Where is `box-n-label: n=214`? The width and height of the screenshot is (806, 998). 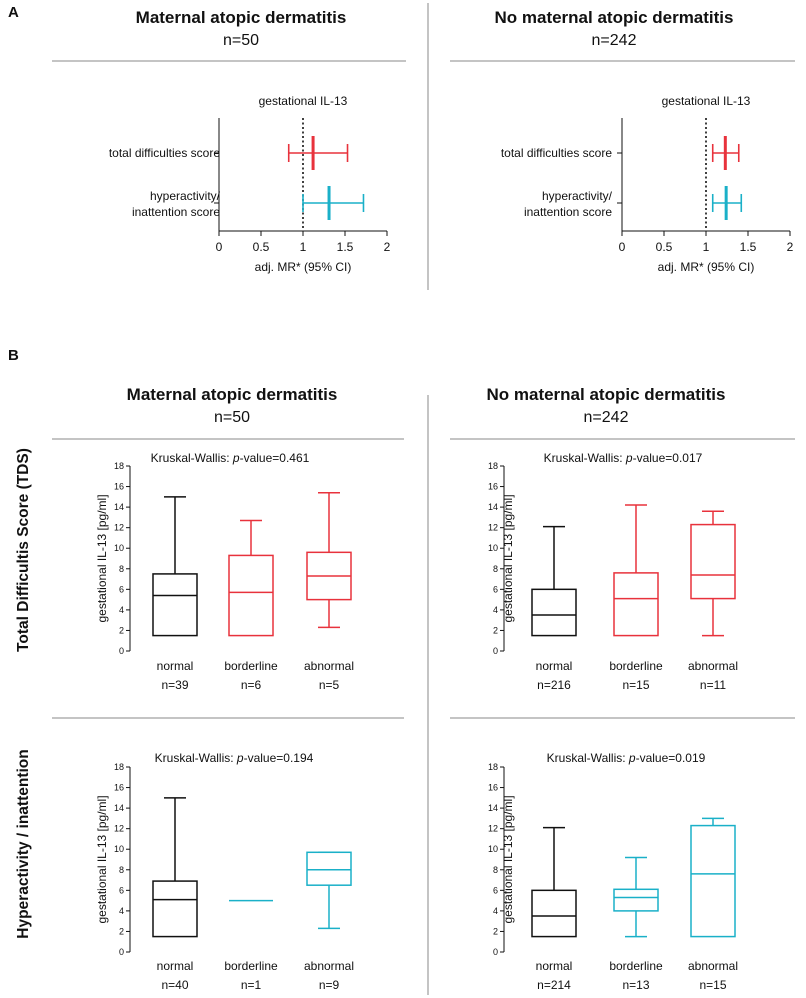
box-n-label: n=214 is located at coordinates (554, 985).